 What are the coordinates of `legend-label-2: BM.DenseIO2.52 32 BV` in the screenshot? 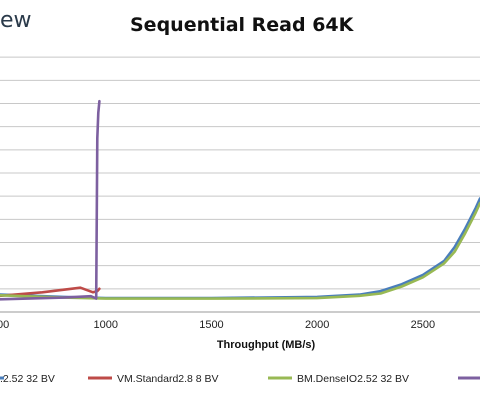 It's located at (353, 379).